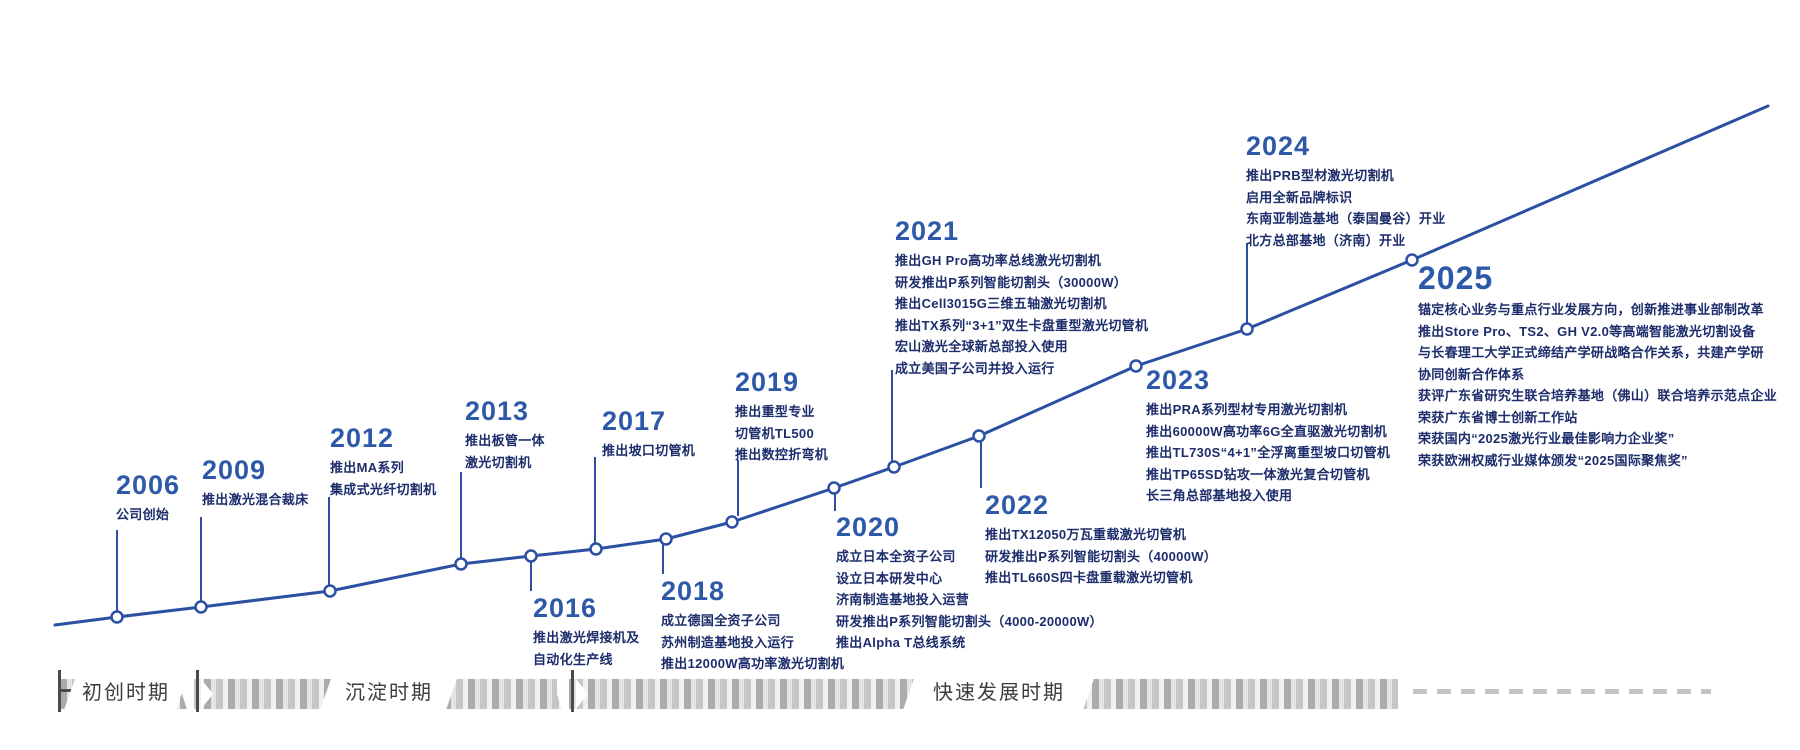  What do you see at coordinates (896, 556) in the screenshot?
I see `milestone-event: 成立日本全资子公司` at bounding box center [896, 556].